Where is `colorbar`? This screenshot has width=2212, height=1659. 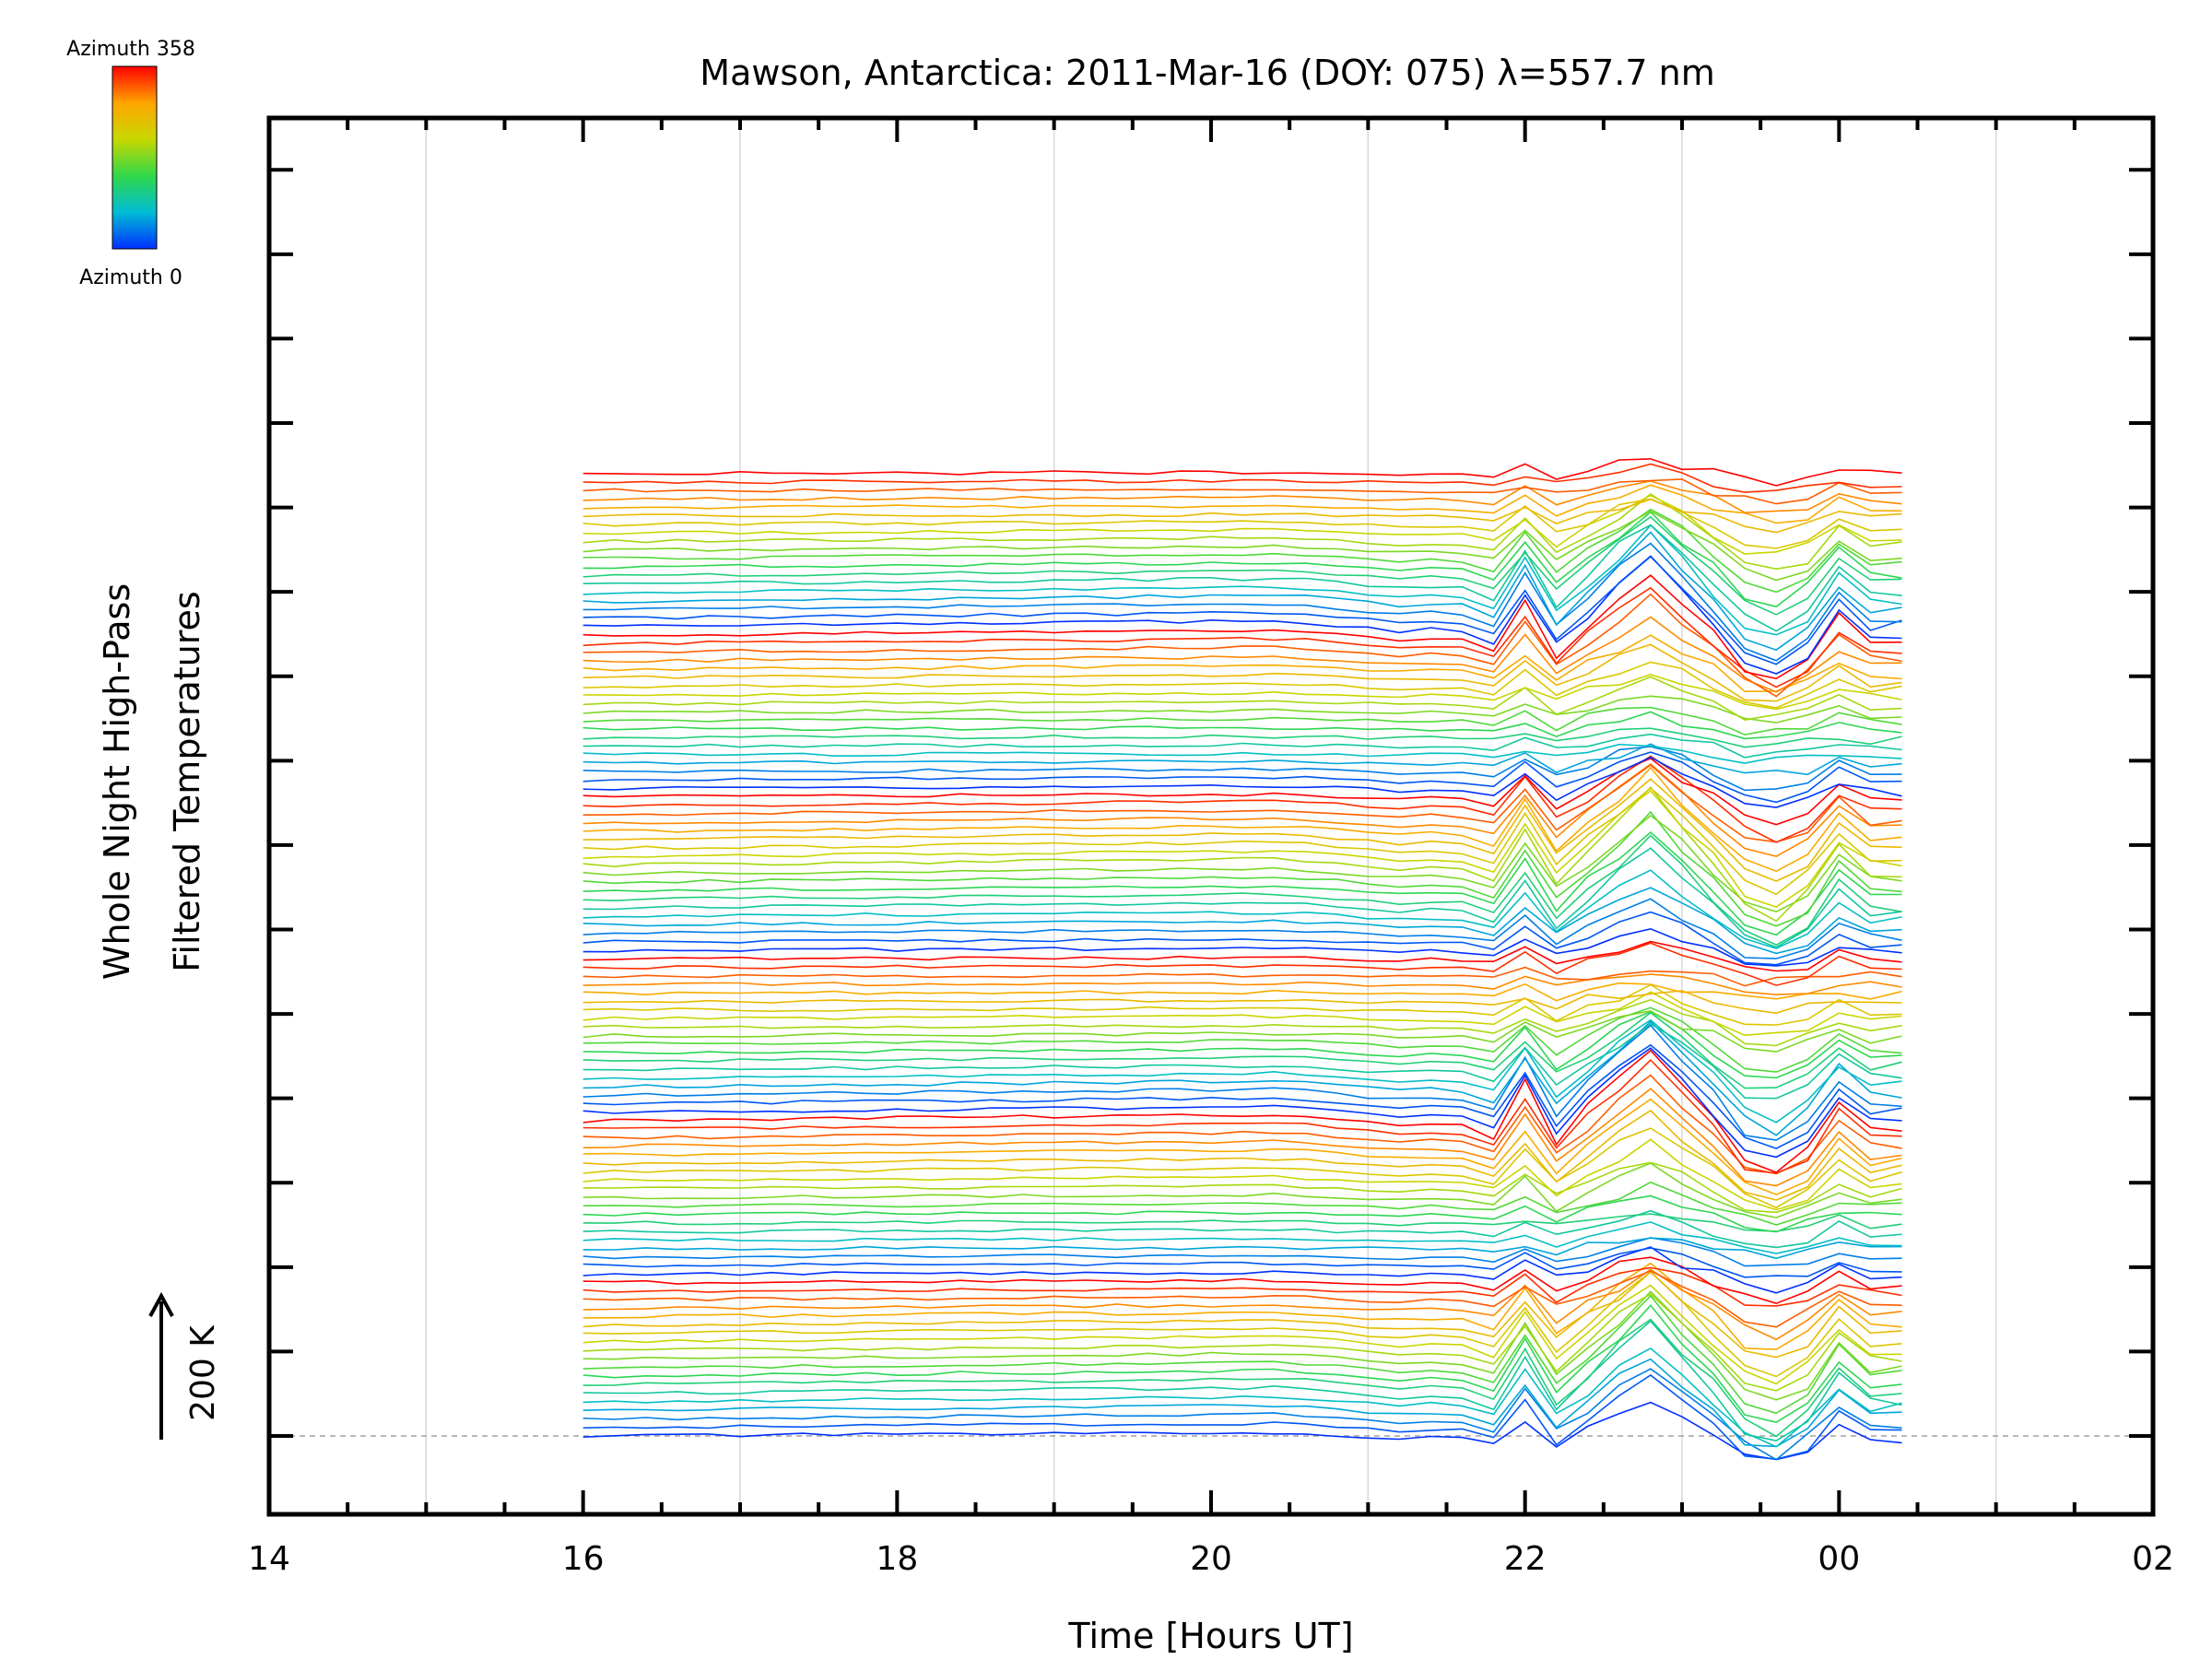 colorbar is located at coordinates (135, 157).